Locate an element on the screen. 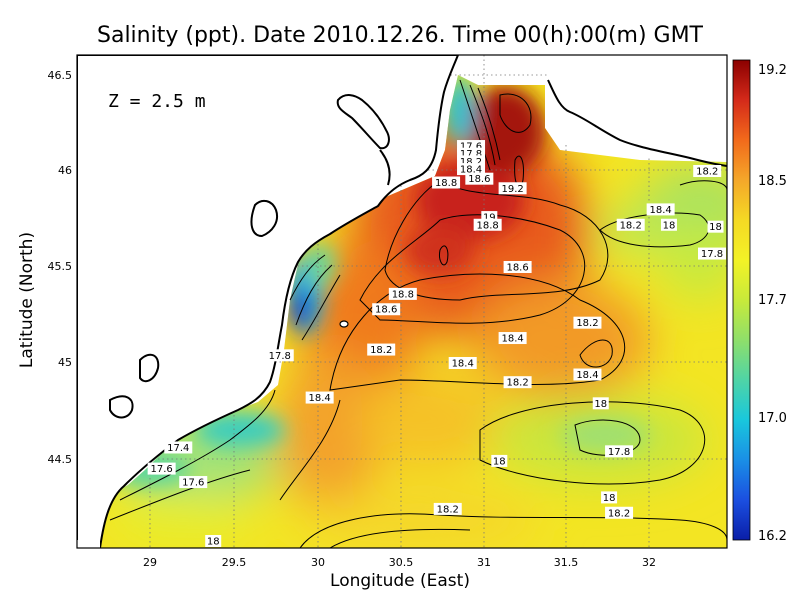 The image size is (800, 600). colorbar-tick-label: 19.2 is located at coordinates (772, 70).